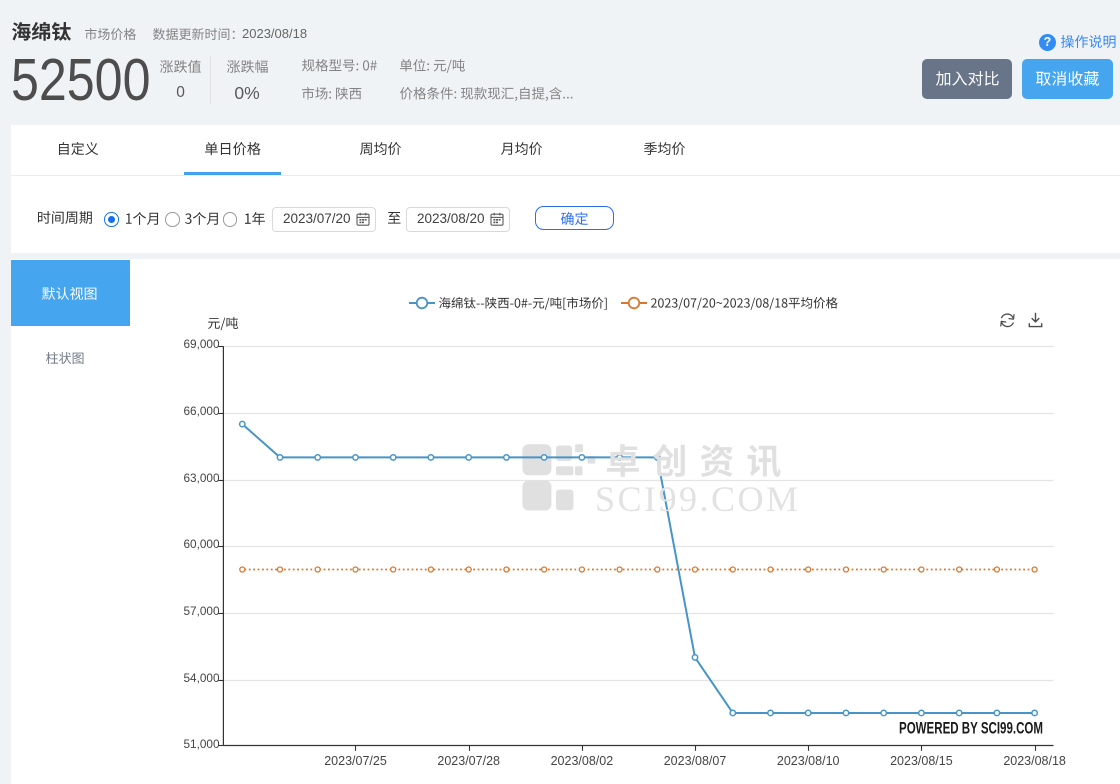 Image resolution: width=1120 pixels, height=784 pixels. I want to click on svg-text: POWERED BY SCI99.COM, so click(971, 728).